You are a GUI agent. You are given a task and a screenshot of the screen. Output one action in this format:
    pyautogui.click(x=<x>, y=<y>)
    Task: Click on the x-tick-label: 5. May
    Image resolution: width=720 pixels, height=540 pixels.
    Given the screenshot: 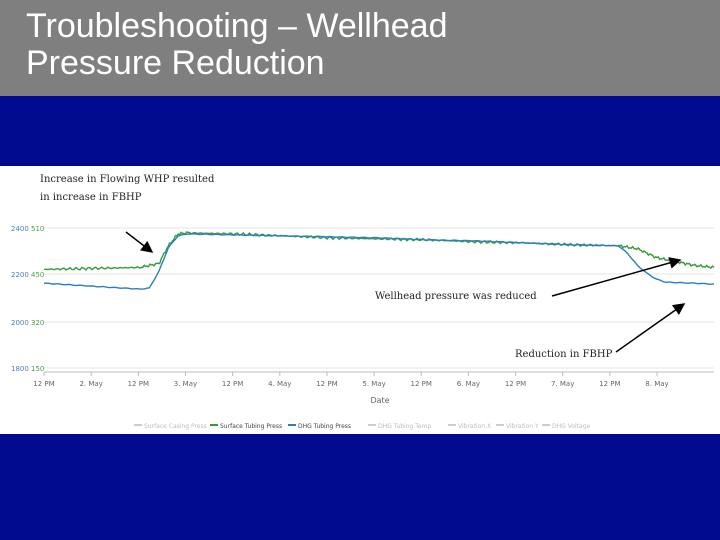 What is the action you would take?
    pyautogui.click(x=373, y=384)
    